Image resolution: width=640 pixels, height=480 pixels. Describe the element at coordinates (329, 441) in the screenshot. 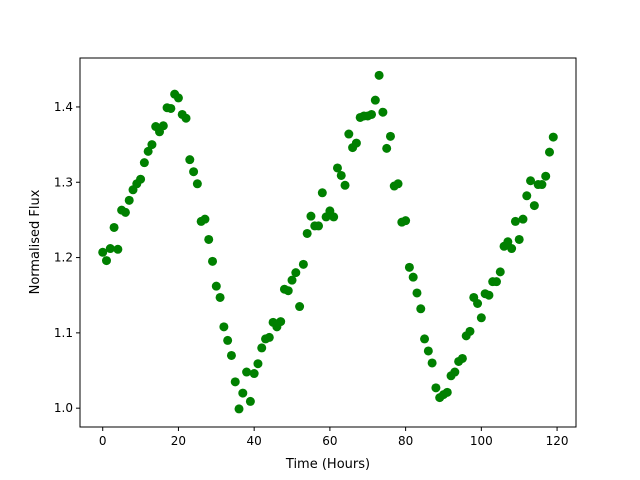

I see `x-tick-label: 60` at that location.